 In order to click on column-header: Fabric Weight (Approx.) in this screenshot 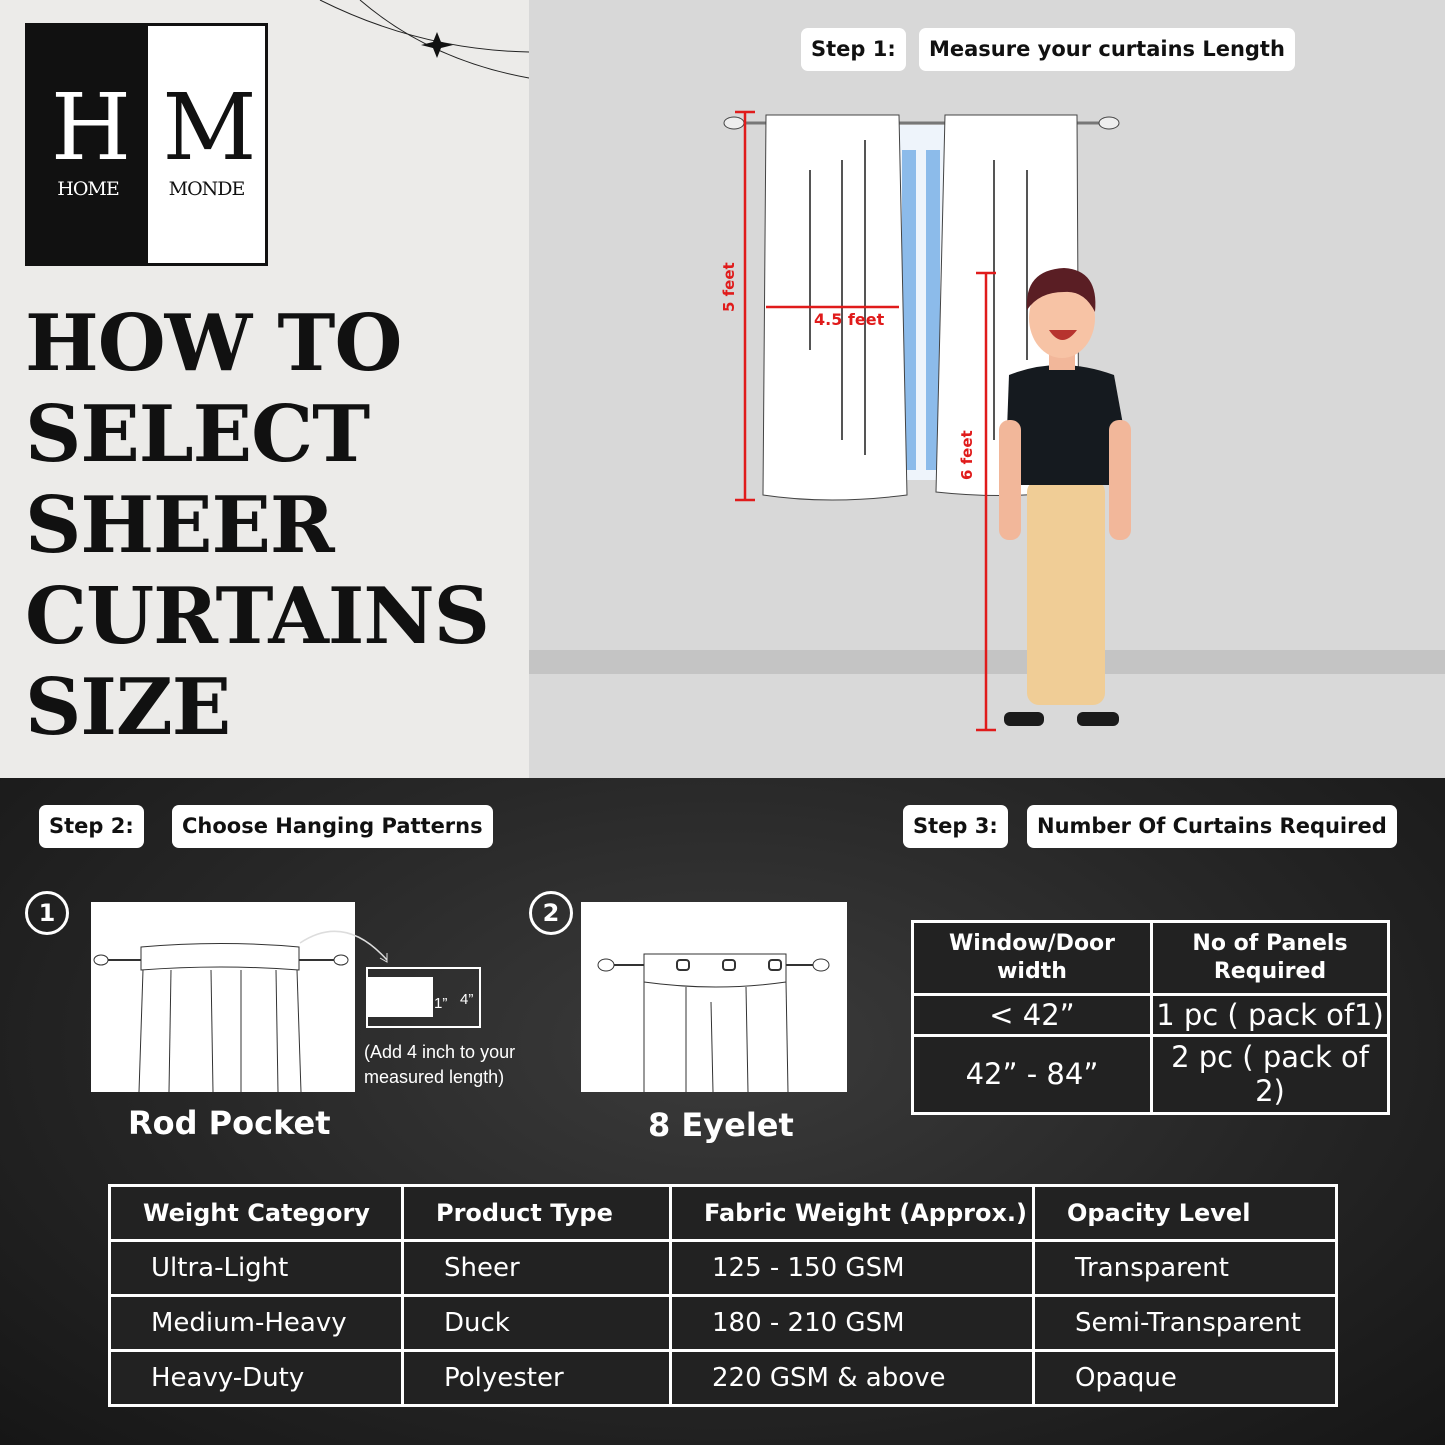, I will do `click(852, 1213)`.